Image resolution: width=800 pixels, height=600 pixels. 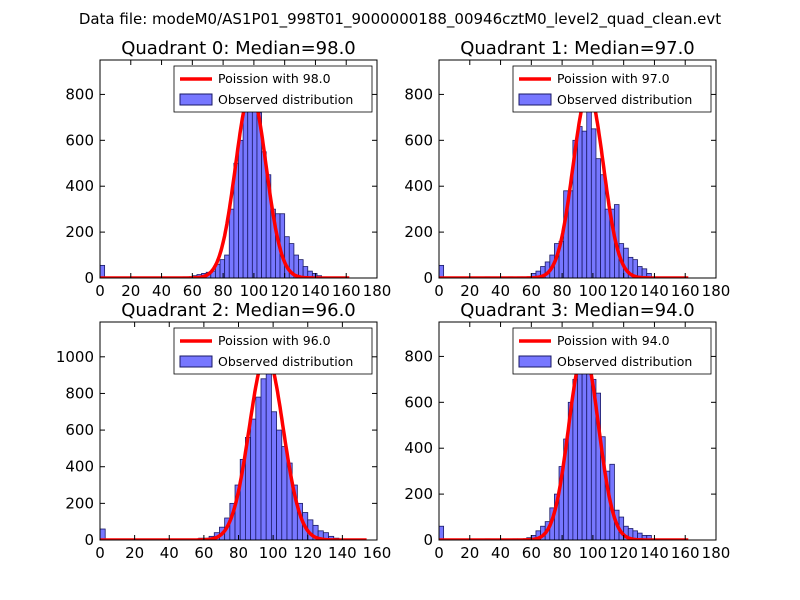 I want to click on legend: Poission with 96.0 Observed distribution, so click(x=273, y=351).